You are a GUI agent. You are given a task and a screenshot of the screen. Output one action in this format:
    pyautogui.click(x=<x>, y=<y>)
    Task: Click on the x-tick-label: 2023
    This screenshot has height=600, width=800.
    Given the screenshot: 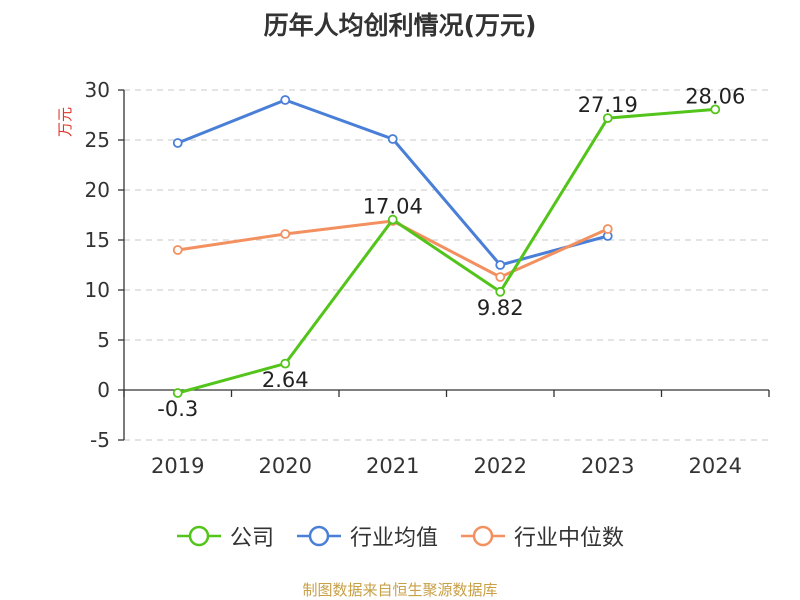 What is the action you would take?
    pyautogui.click(x=607, y=466)
    